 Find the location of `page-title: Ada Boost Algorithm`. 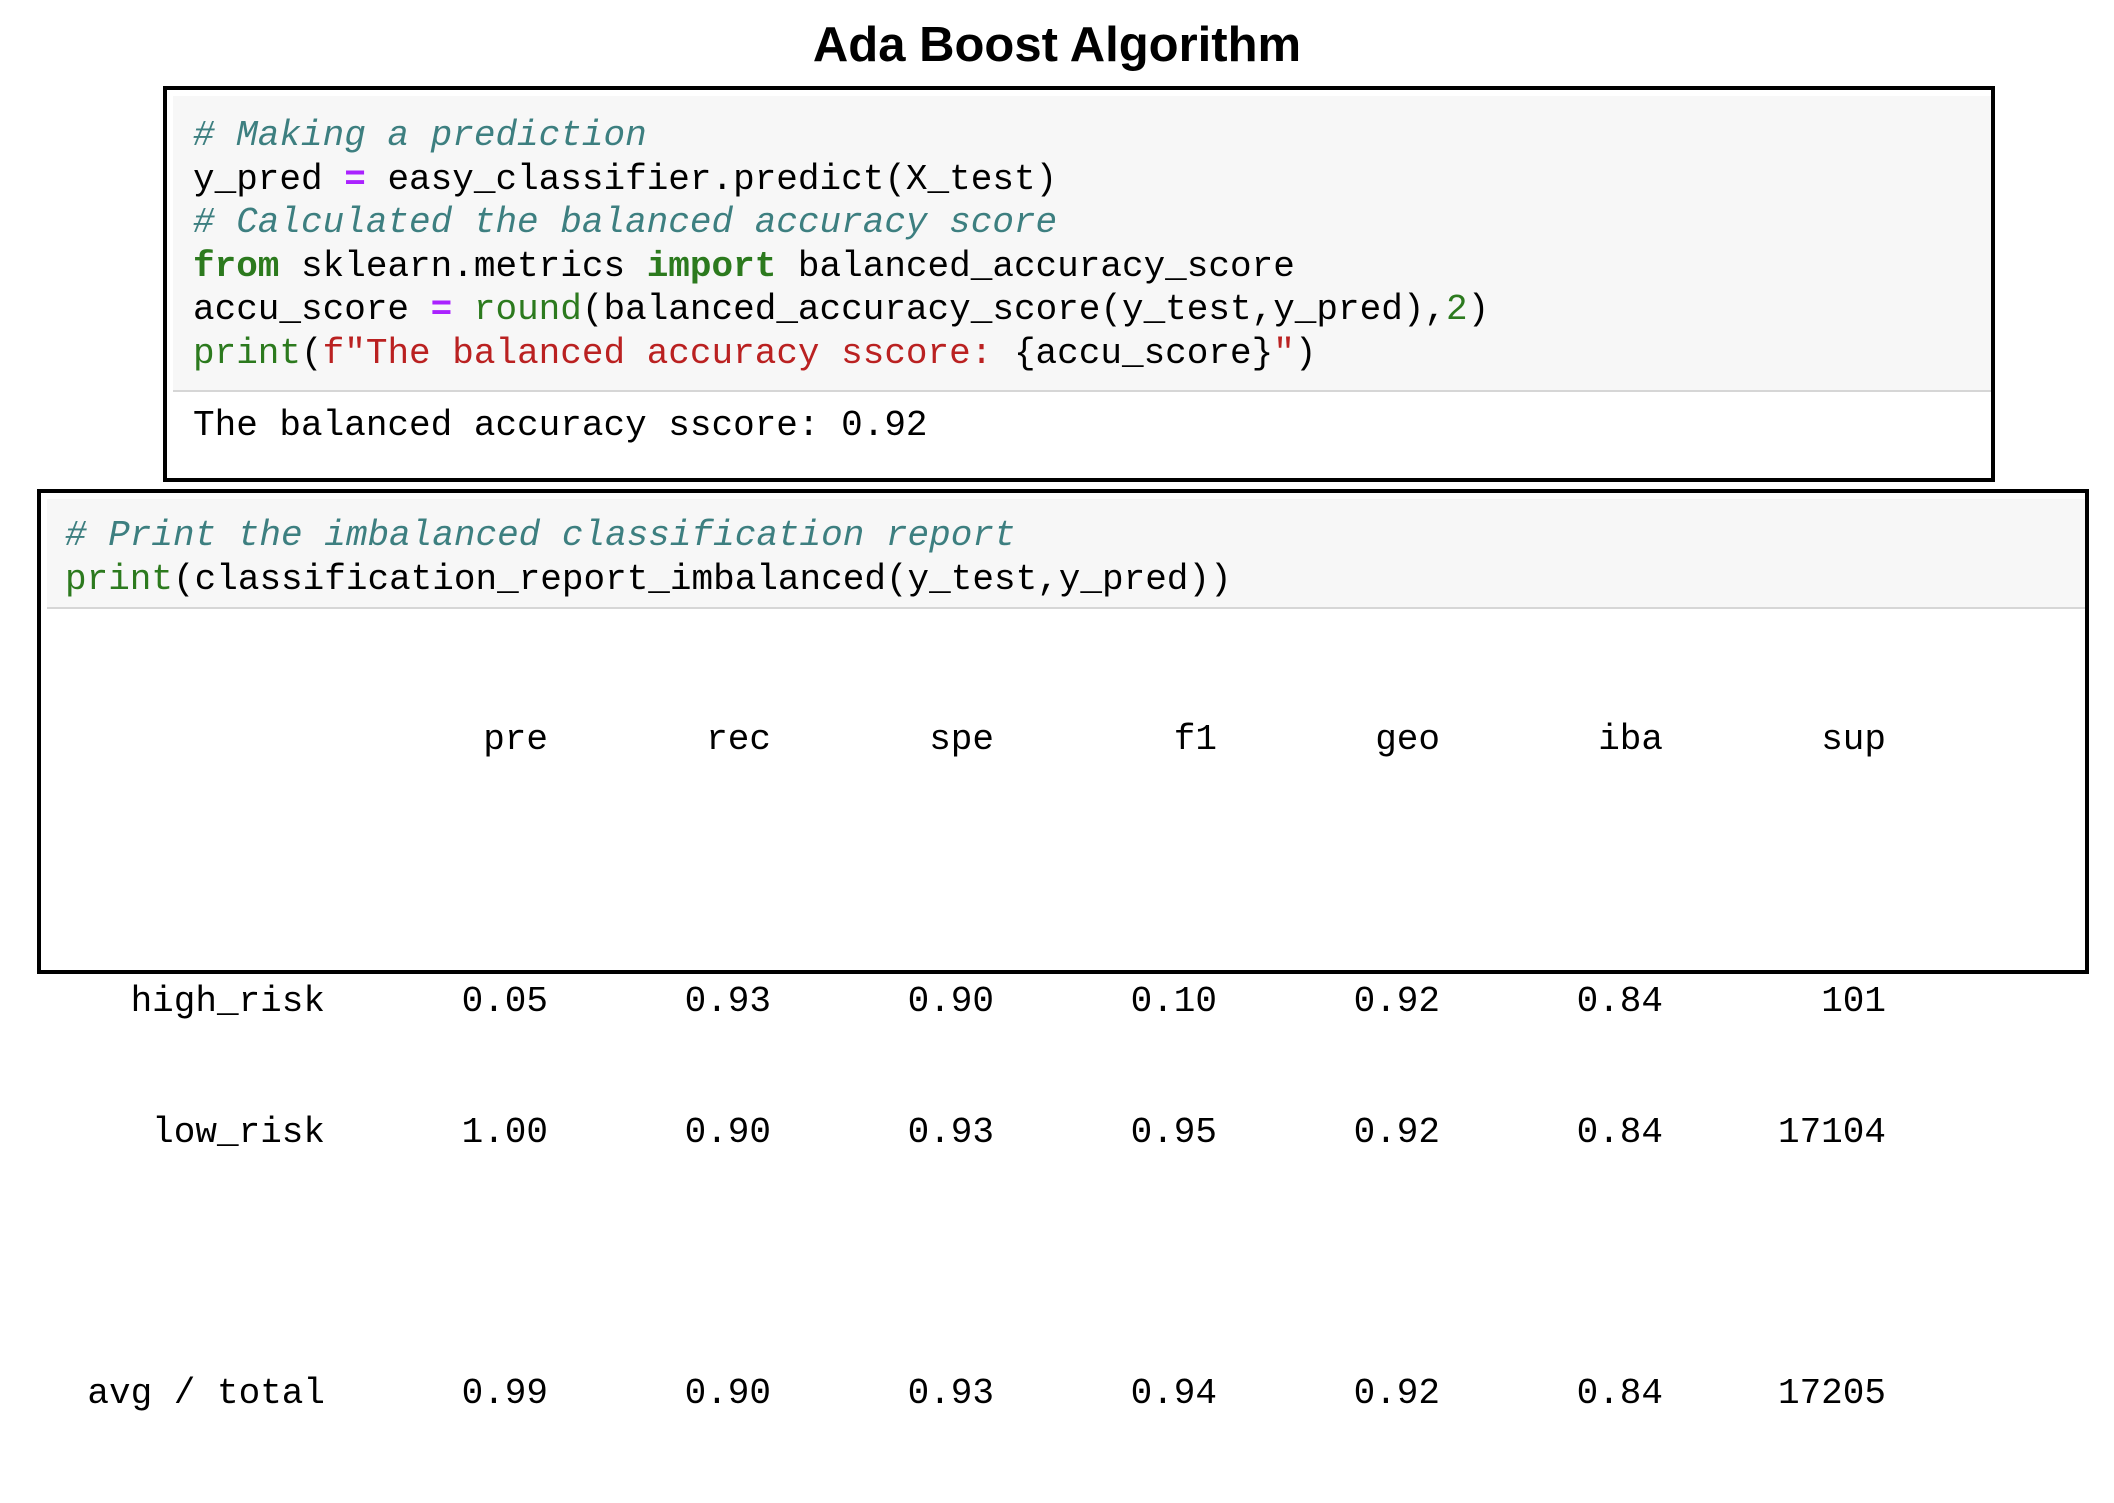

page-title: Ada Boost Algorithm is located at coordinates (1057, 45).